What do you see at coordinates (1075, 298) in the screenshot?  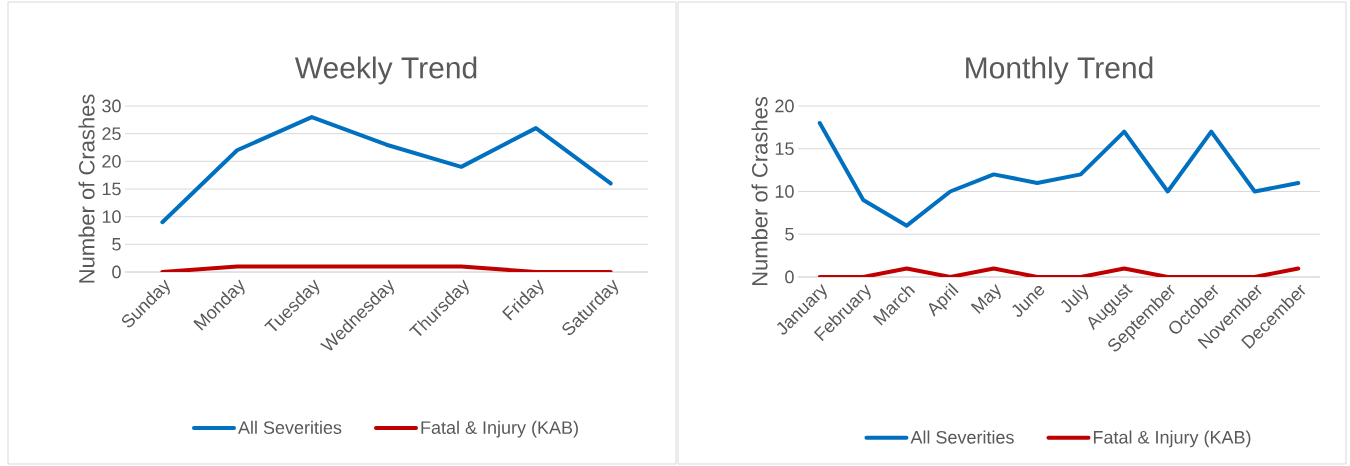 I see `x-tick-label: July` at bounding box center [1075, 298].